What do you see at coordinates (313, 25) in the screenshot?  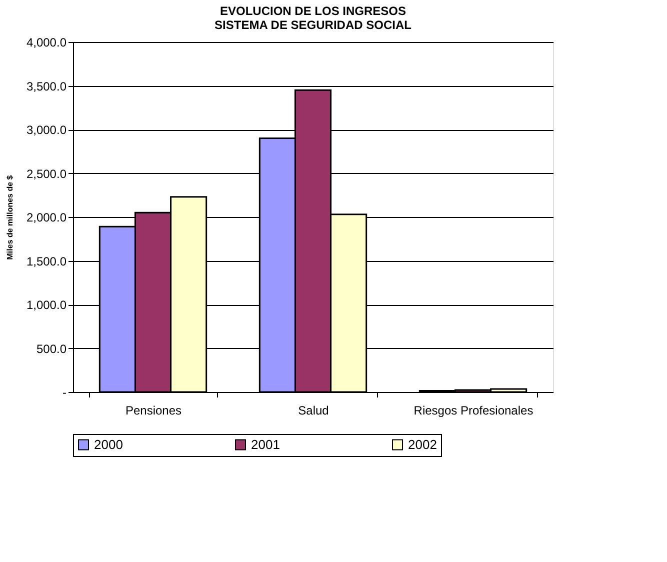 I see `text: SISTEMA DE SEGURIDAD SOCIAL` at bounding box center [313, 25].